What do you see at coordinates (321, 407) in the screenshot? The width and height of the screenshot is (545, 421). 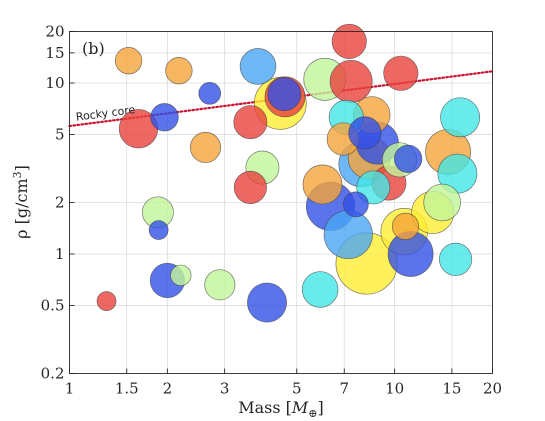 I see `x-axis-label-end: ]` at bounding box center [321, 407].